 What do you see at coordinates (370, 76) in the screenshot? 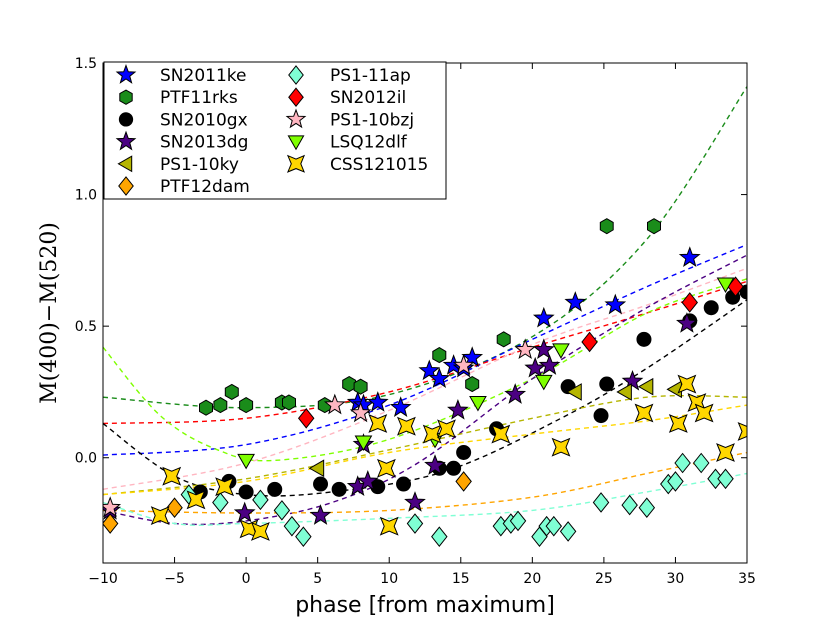
I see `legend-label-ps1-11ap: PS1-11ap` at bounding box center [370, 76].